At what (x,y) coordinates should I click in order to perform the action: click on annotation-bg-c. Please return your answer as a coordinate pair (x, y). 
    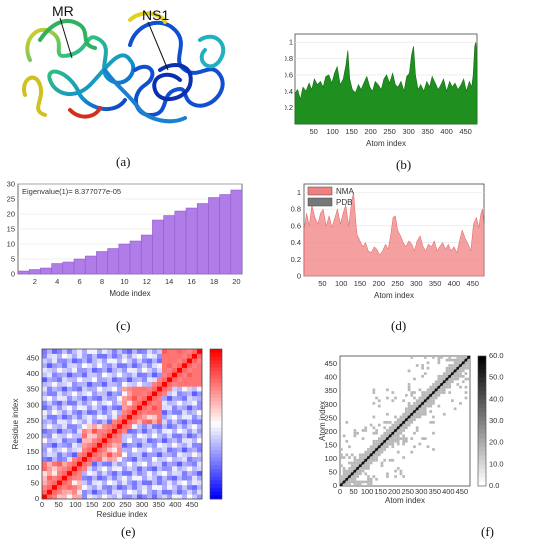
    Looking at the image, I should click on (74, 191).